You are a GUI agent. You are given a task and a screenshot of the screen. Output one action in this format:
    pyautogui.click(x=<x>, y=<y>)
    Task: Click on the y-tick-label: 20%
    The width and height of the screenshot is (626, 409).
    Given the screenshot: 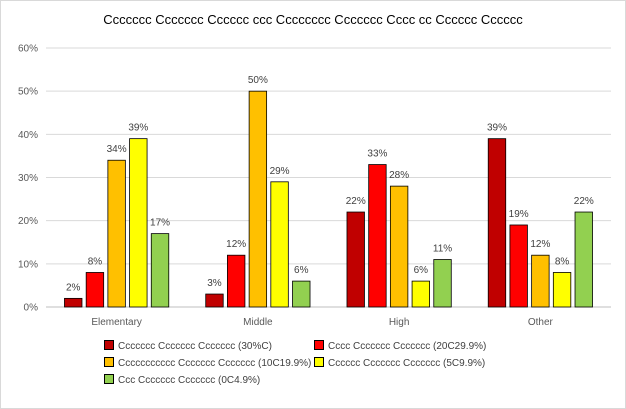 What is the action you would take?
    pyautogui.click(x=28, y=221)
    